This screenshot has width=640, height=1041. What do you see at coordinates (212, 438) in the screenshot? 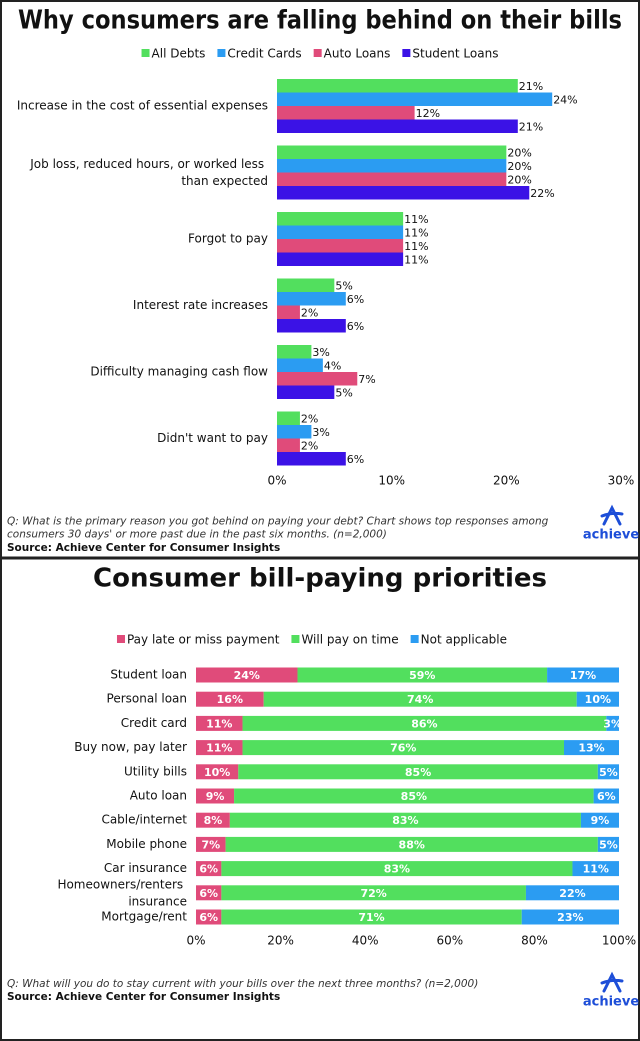
I see `category-label: Didn't want to pay` at bounding box center [212, 438].